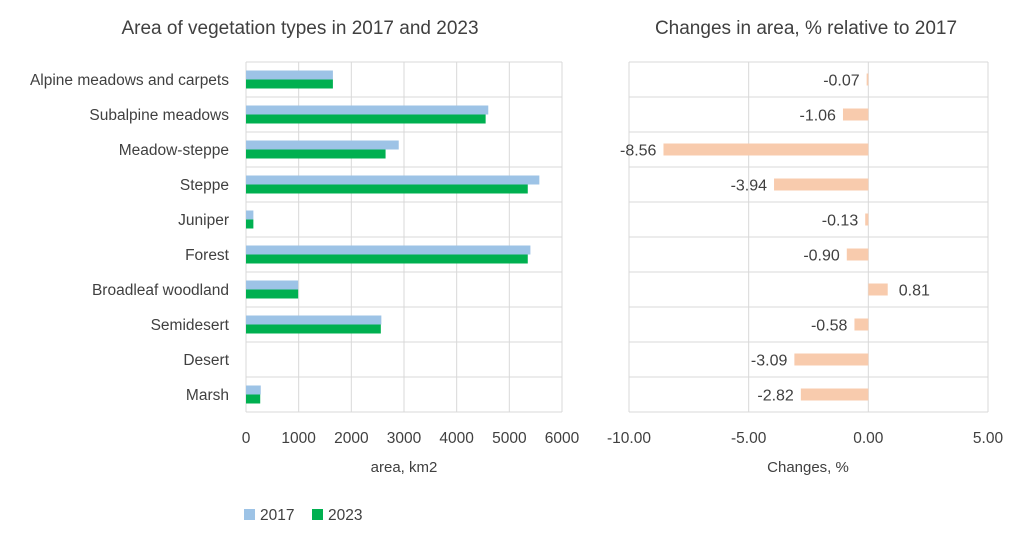 Image resolution: width=1024 pixels, height=541 pixels. I want to click on bar-2017-steppe, so click(393, 180).